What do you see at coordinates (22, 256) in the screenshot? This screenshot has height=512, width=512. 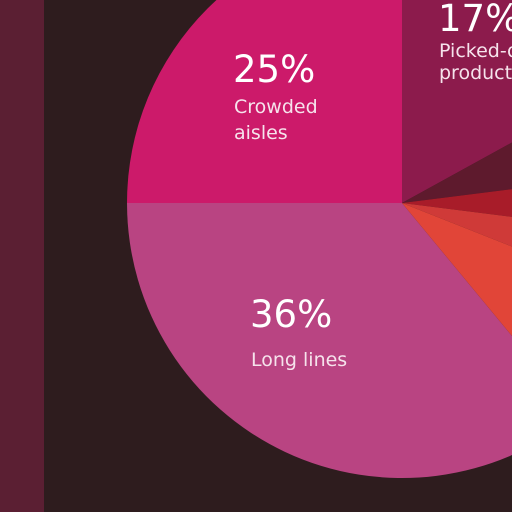 I see `left-color-band` at bounding box center [22, 256].